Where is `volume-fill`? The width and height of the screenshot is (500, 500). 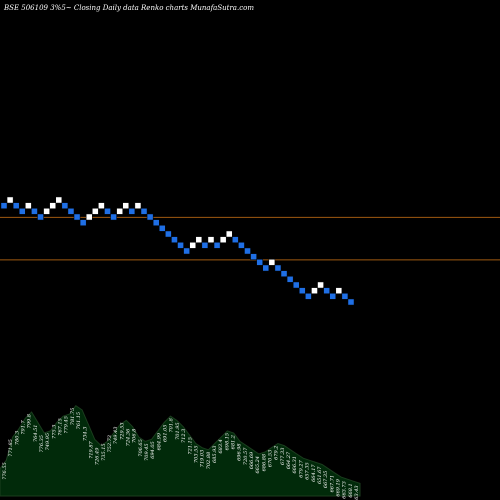
volume-fill is located at coordinates (180, 451).